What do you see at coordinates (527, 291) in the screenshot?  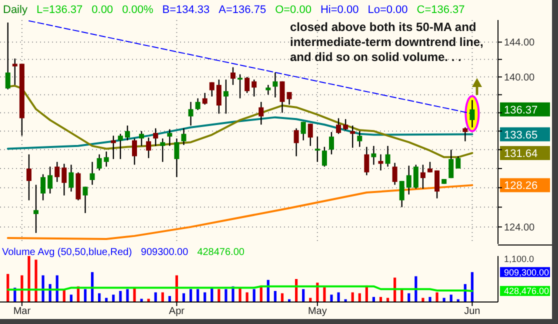 I see `text: 428,476.00` at bounding box center [527, 291].